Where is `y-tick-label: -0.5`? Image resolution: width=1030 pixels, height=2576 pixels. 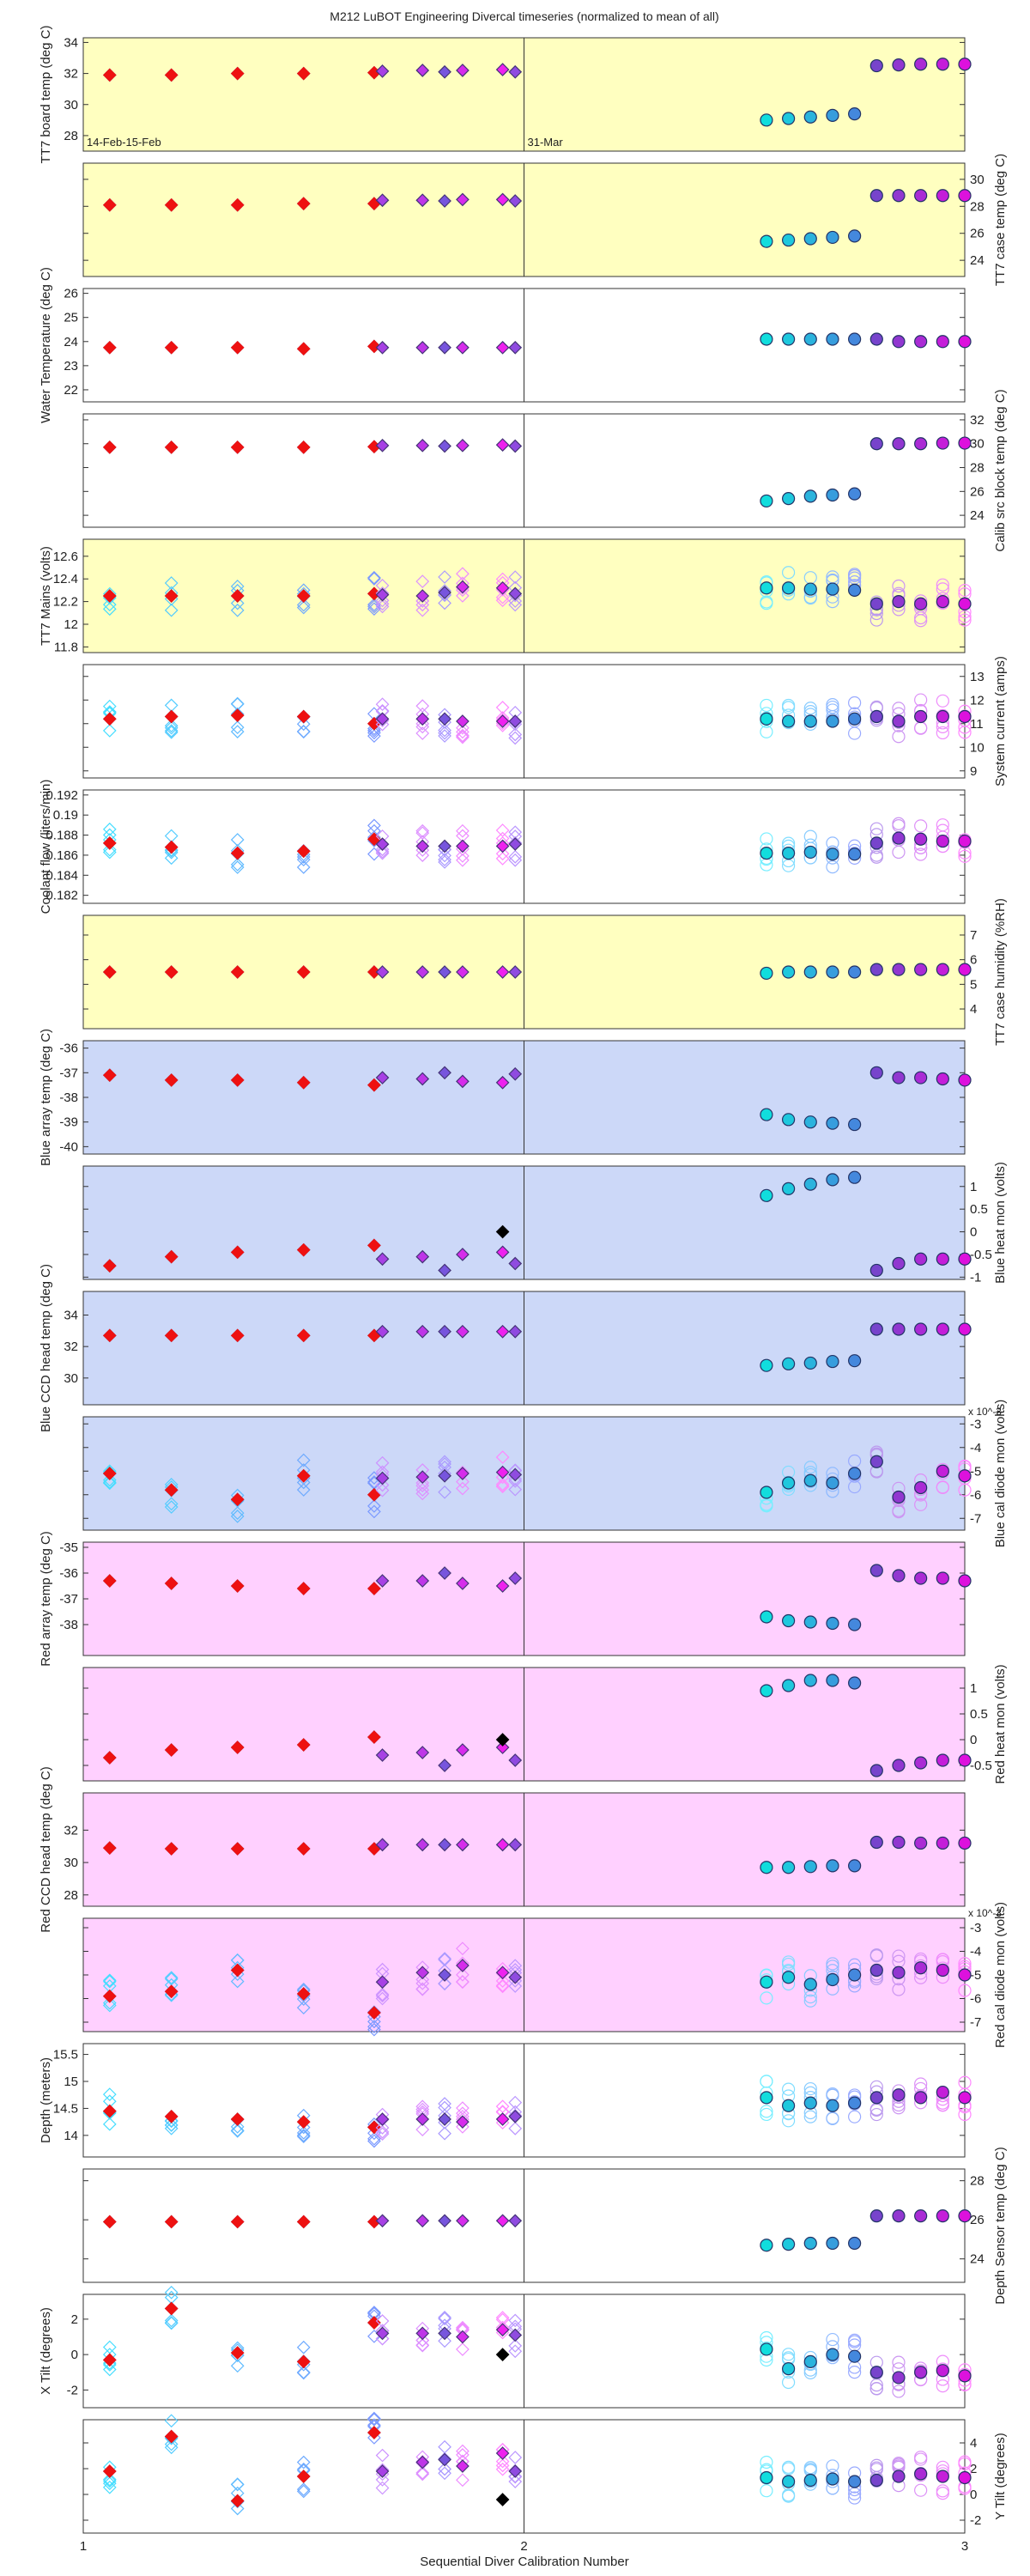 y-tick-label: -0.5 is located at coordinates (981, 1255).